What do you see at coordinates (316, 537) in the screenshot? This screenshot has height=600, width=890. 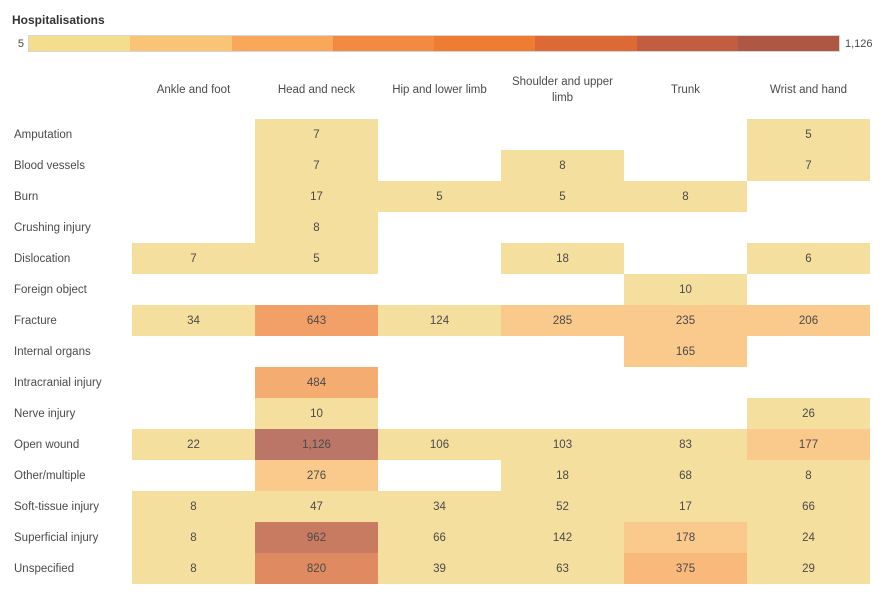 I see `heatmap-cell: 962` at bounding box center [316, 537].